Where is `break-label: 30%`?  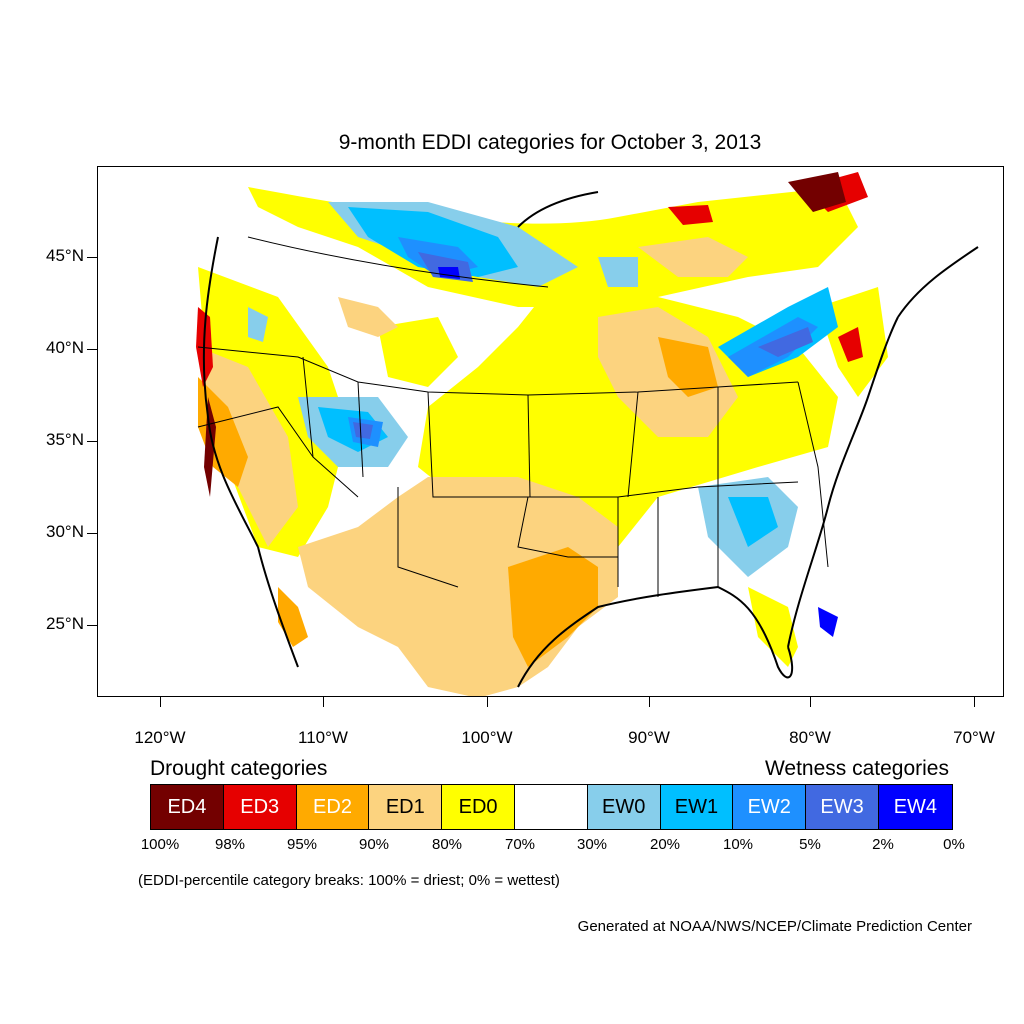 break-label: 30% is located at coordinates (592, 844).